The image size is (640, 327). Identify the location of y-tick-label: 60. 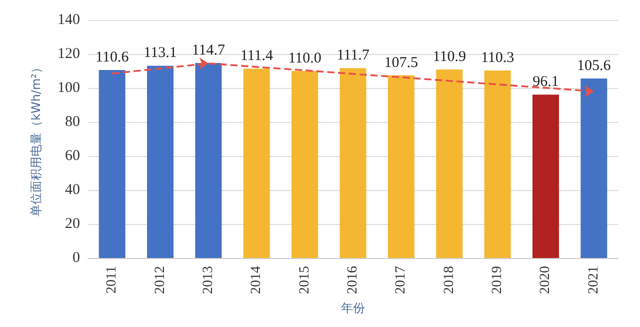
(72, 156).